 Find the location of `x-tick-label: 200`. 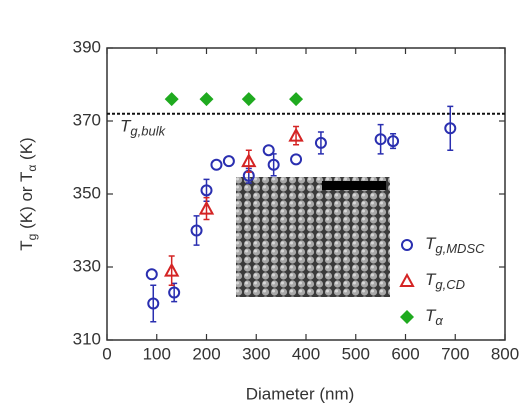

x-tick-label: 200 is located at coordinates (206, 353).